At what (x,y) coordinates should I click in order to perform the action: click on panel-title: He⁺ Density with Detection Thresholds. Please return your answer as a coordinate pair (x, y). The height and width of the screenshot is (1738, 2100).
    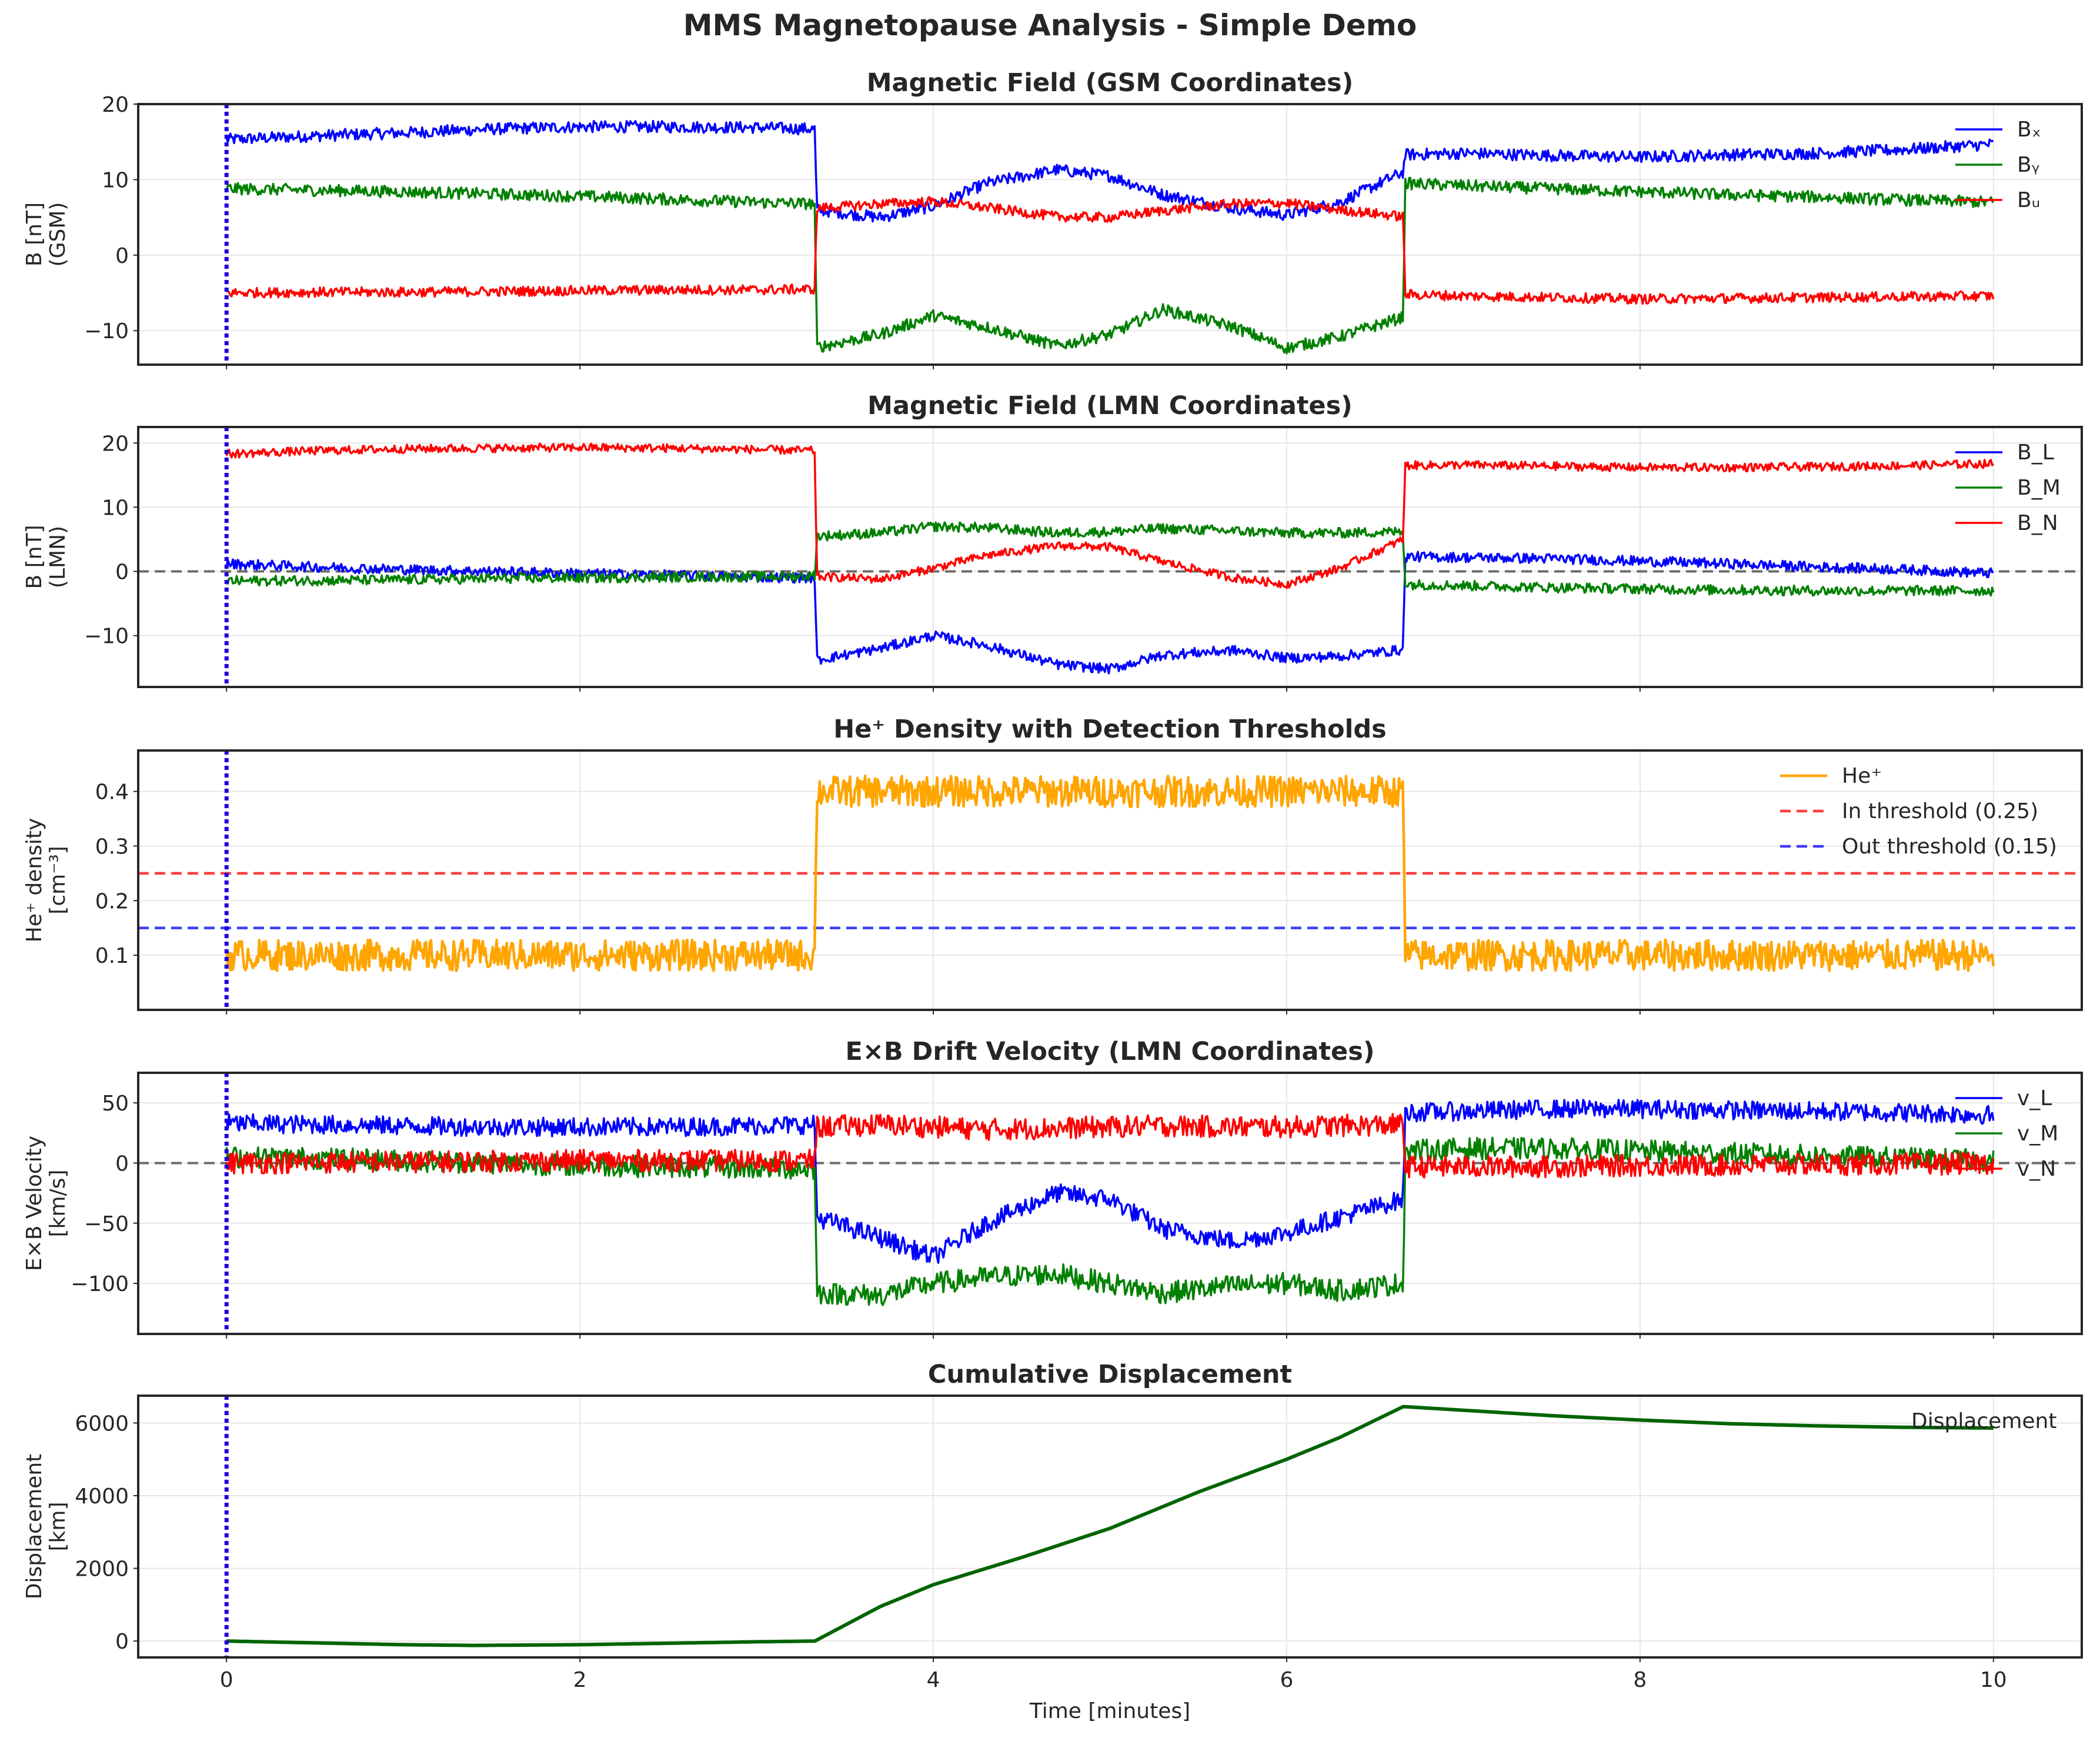
    Looking at the image, I should click on (1109, 729).